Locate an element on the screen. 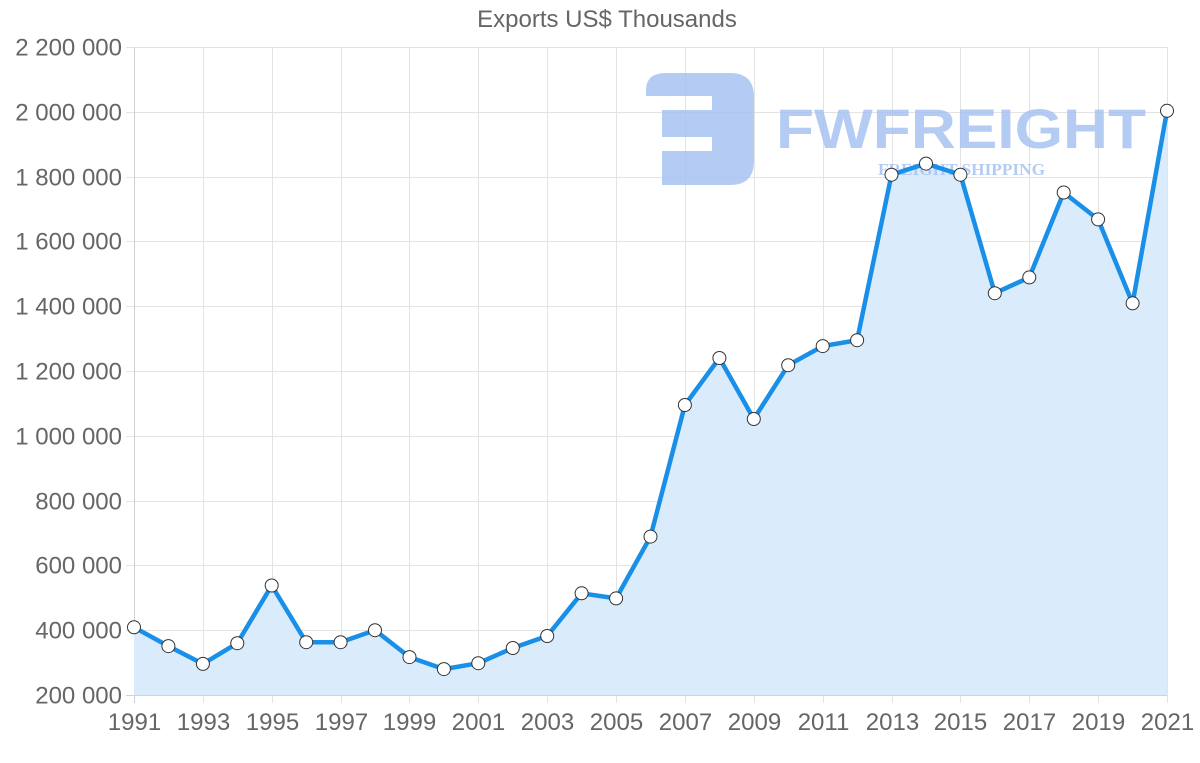 Image resolution: width=1200 pixels, height=763 pixels. y-tick-label: 1 600 000 is located at coordinates (68, 242).